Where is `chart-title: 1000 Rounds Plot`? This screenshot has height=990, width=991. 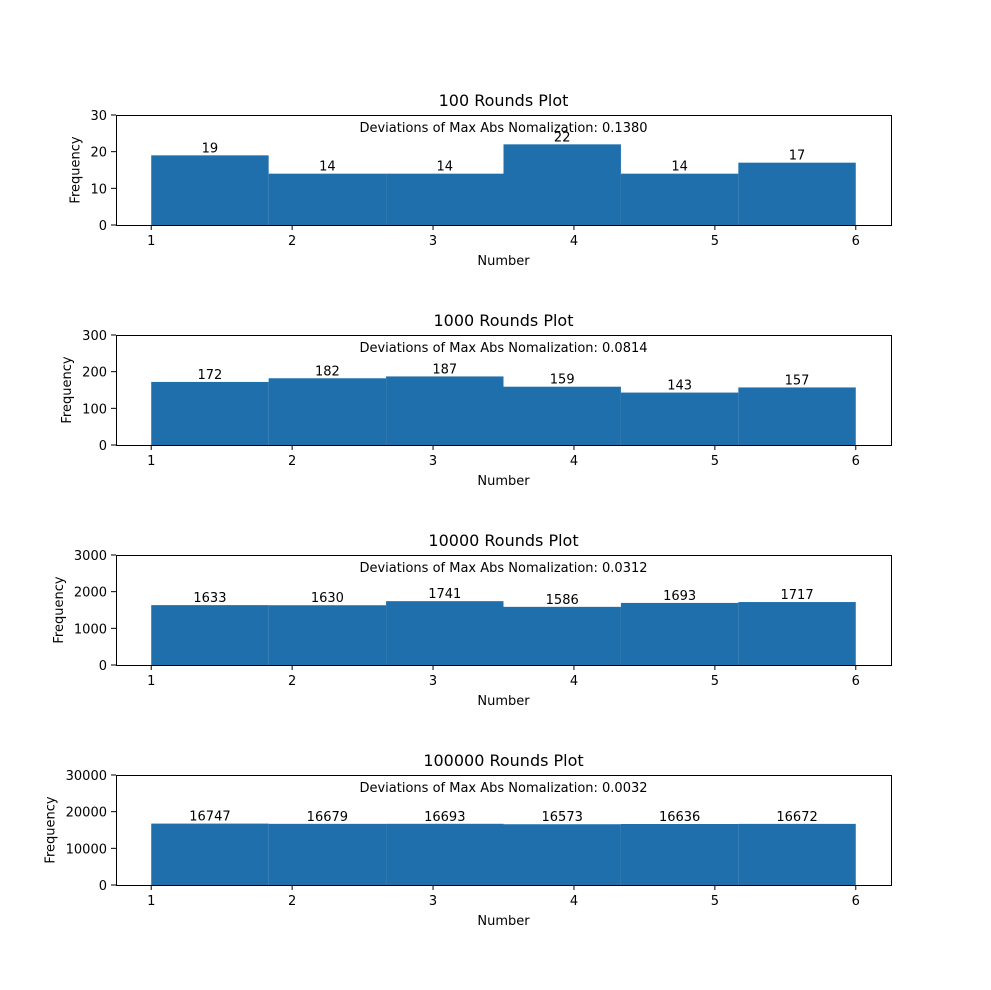
chart-title: 1000 Rounds Plot is located at coordinates (503, 320).